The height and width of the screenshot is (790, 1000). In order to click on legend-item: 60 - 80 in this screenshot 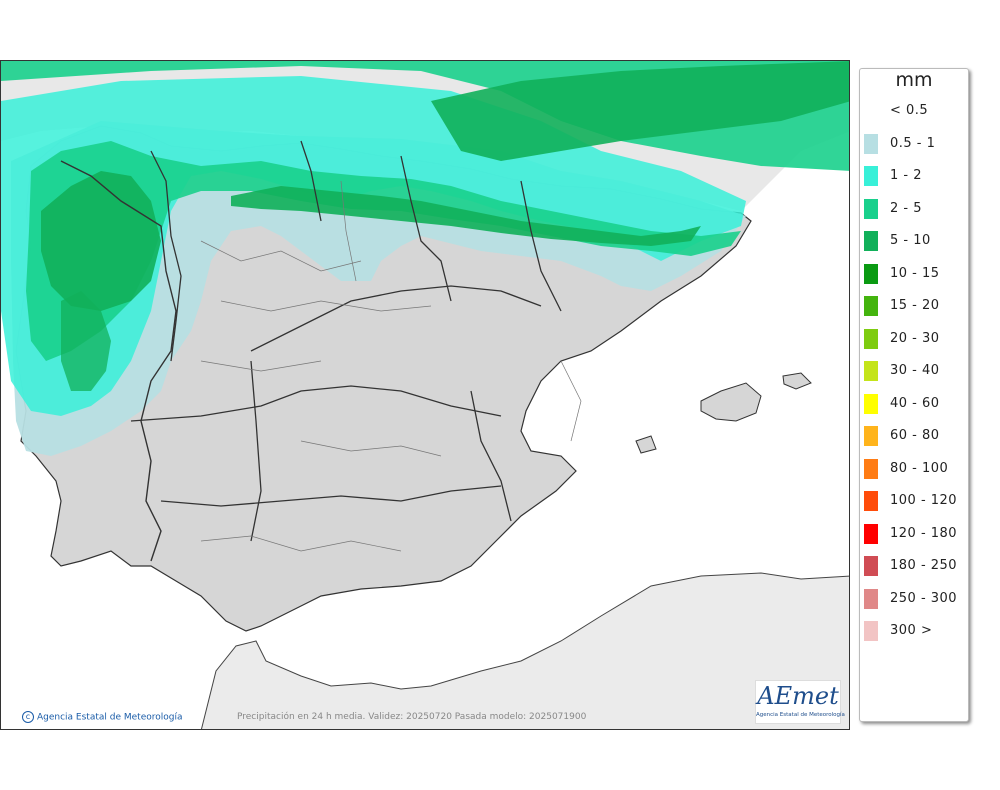, I will do `click(914, 436)`.